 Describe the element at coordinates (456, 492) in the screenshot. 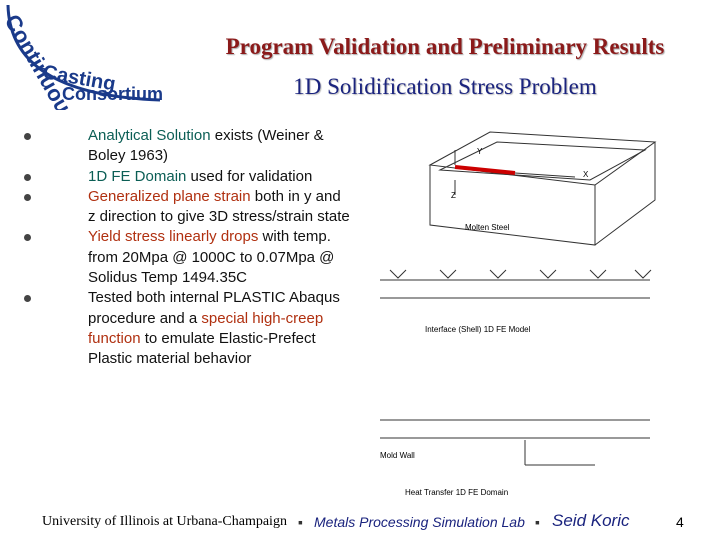

I see `label: Heat Transfer 1D FE Domain` at that location.